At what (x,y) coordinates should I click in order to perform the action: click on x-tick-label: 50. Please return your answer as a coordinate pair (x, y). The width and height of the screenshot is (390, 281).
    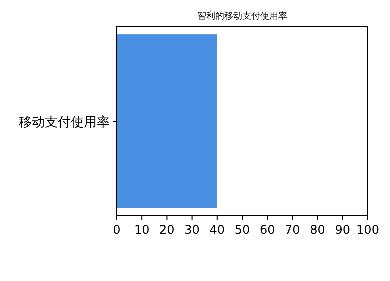
    Looking at the image, I should click on (242, 230).